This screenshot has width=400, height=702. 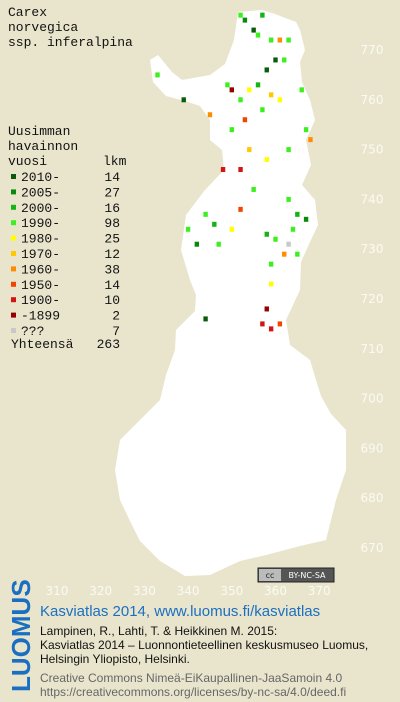 What do you see at coordinates (372, 399) in the screenshot?
I see `y-tick-label: 700` at bounding box center [372, 399].